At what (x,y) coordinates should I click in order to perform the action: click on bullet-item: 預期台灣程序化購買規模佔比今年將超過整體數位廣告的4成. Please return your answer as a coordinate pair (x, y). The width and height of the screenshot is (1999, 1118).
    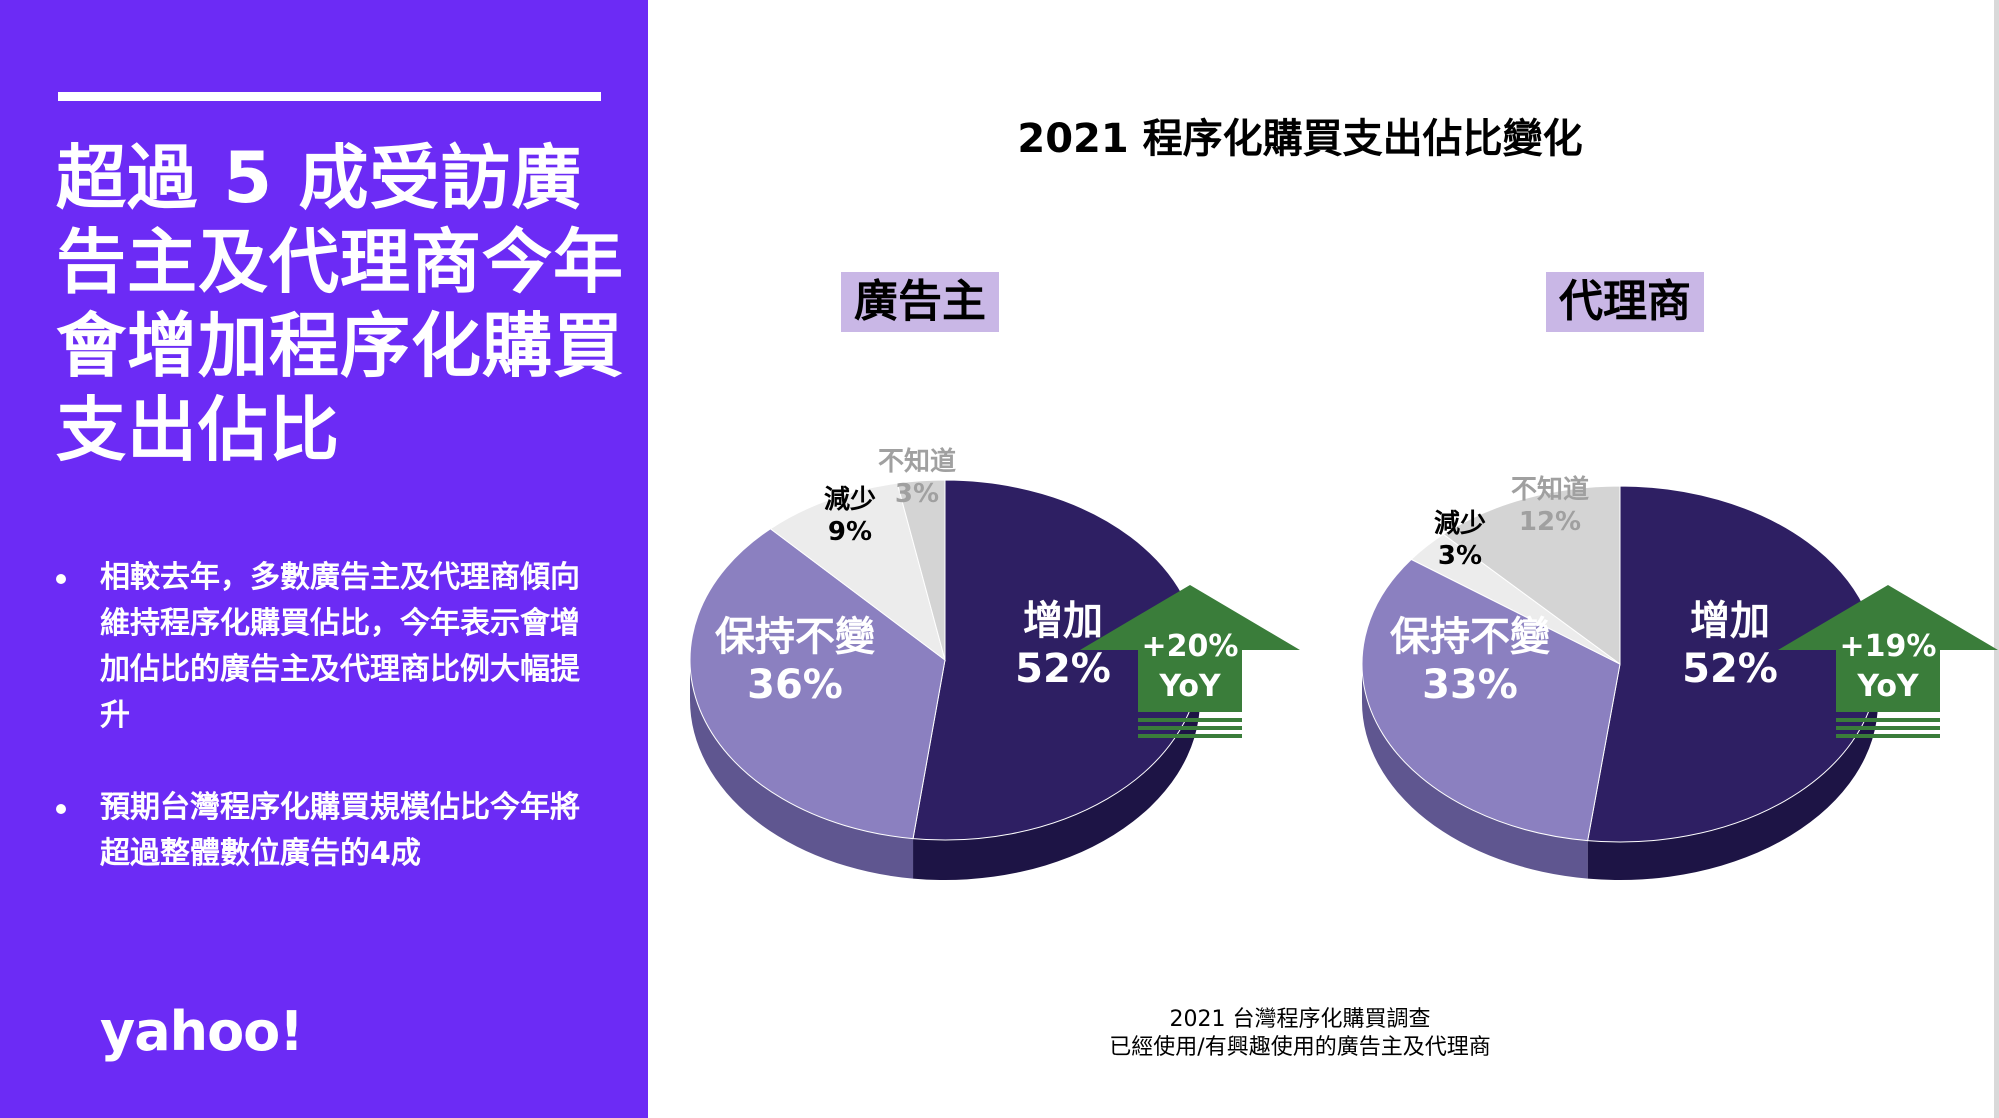
    Looking at the image, I should click on (320, 831).